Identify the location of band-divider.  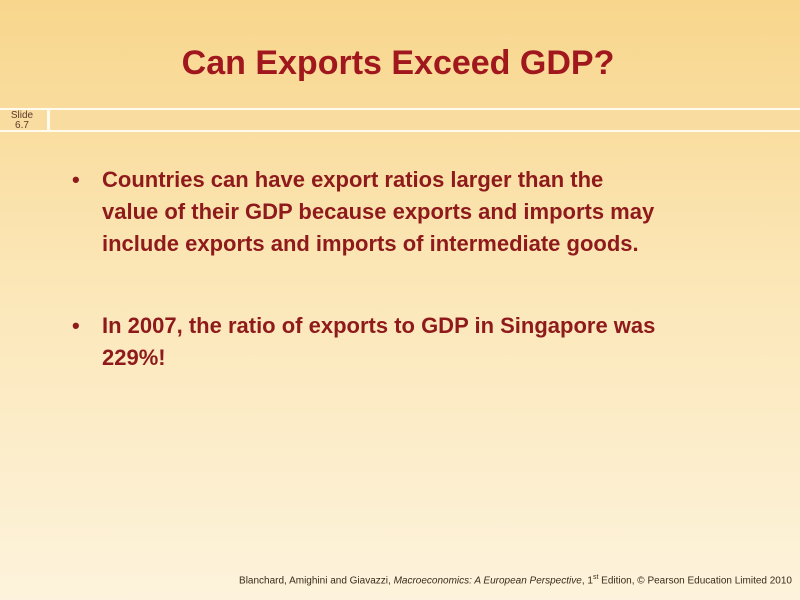
(48, 120).